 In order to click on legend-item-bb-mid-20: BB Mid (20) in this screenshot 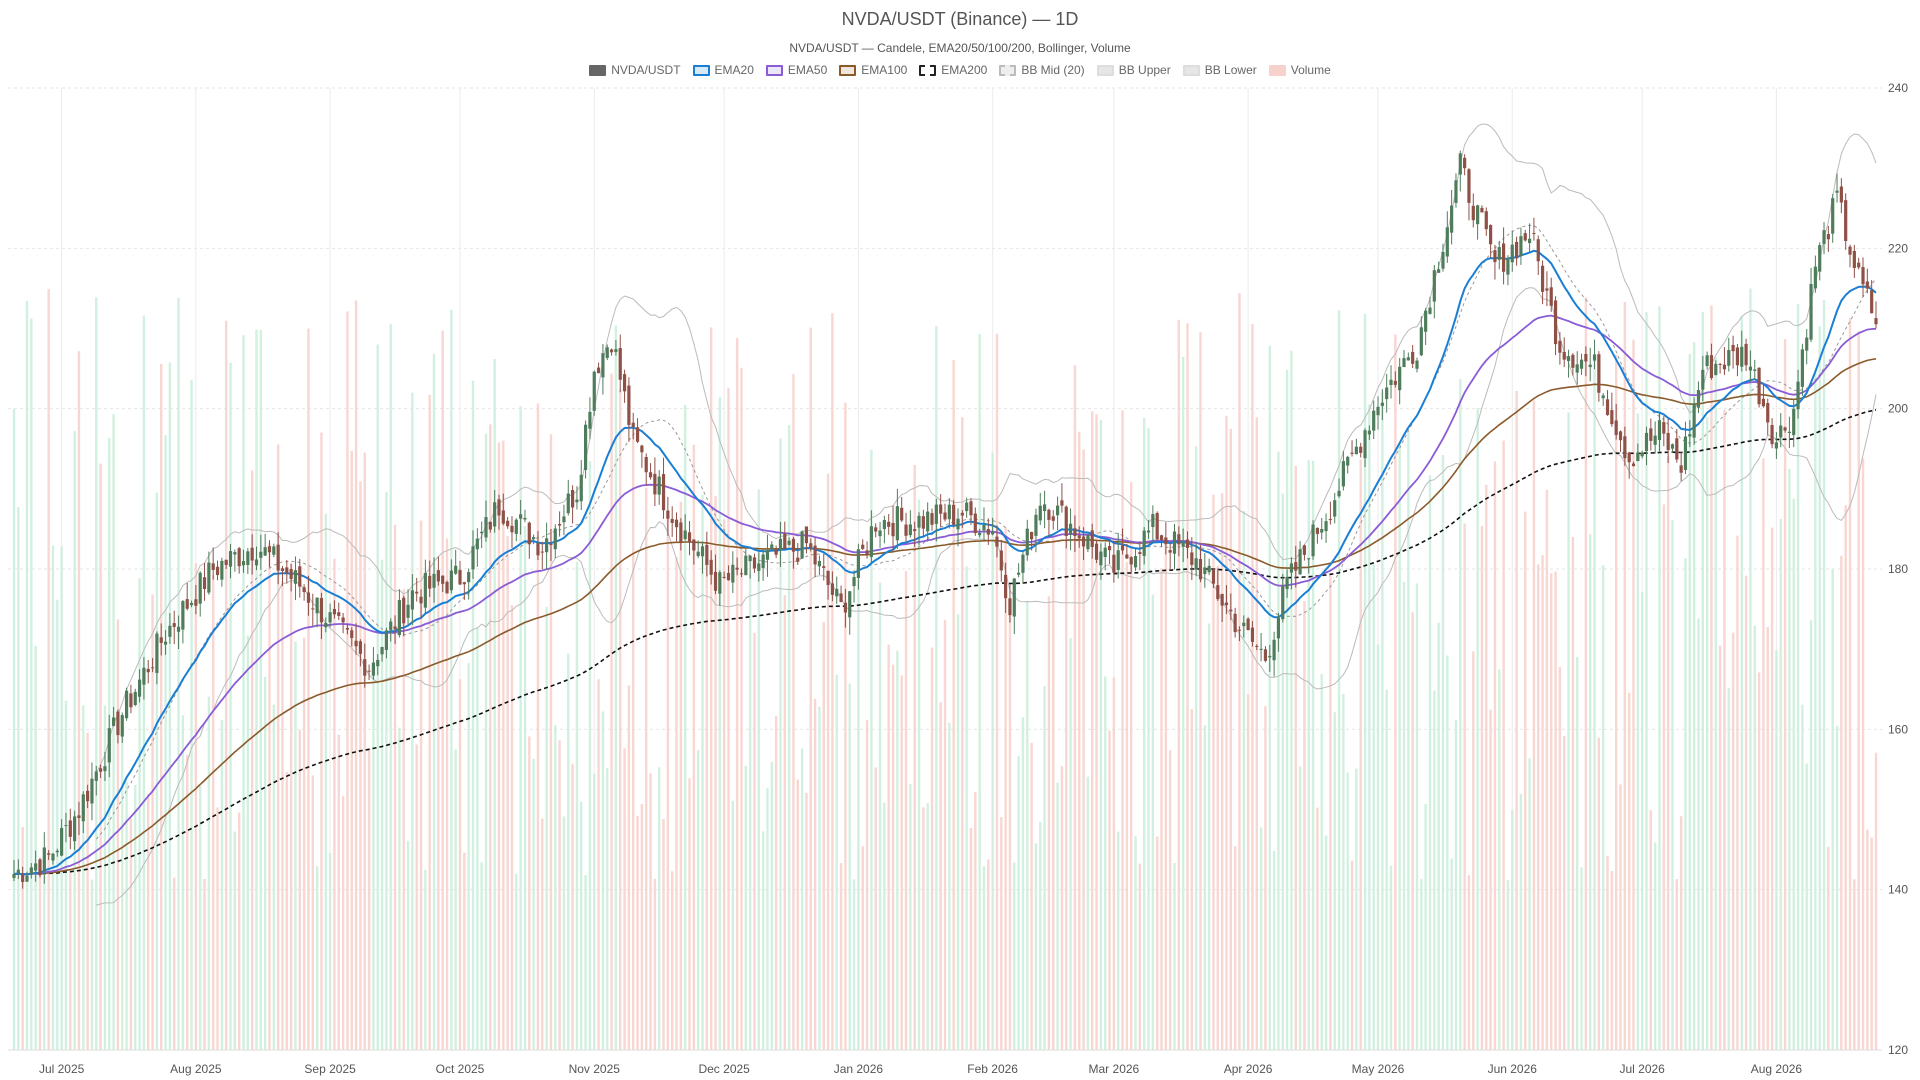, I will do `click(1042, 70)`.